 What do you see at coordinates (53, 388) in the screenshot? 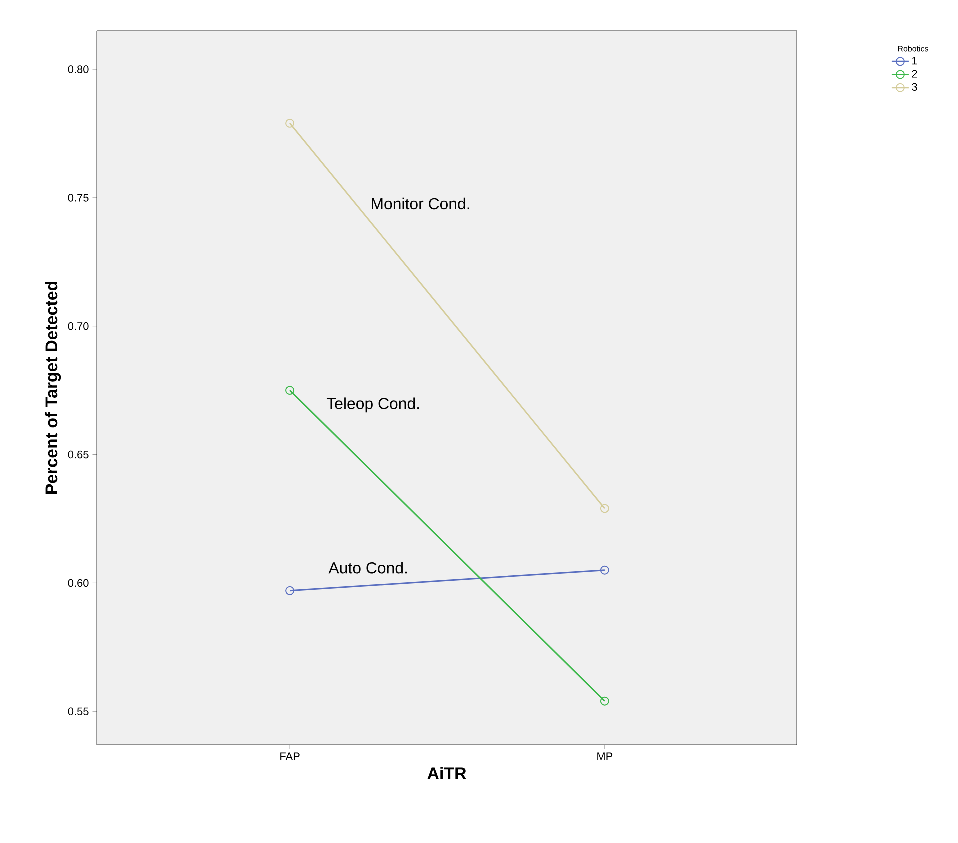
I see `y-axis-title: Percent of Target Detected` at bounding box center [53, 388].